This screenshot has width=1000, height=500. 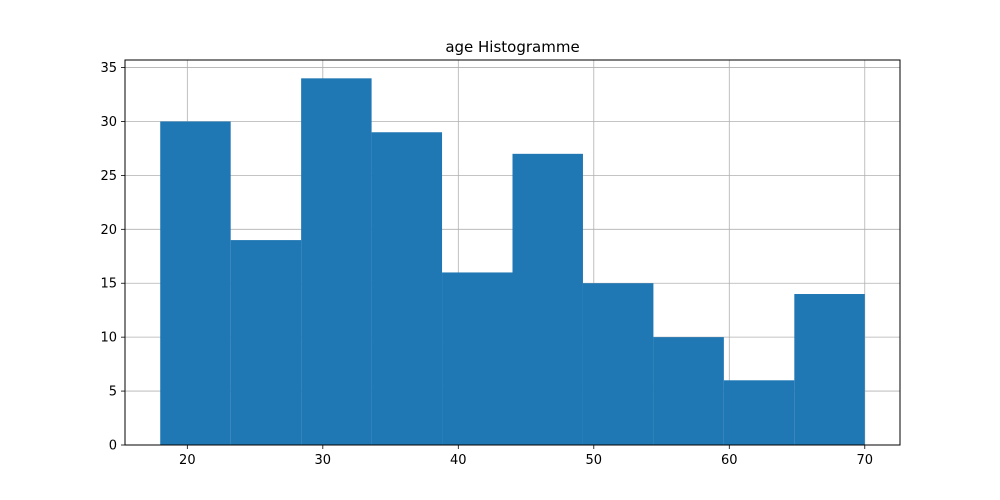 I want to click on y-tick-label: 10, so click(x=108, y=338).